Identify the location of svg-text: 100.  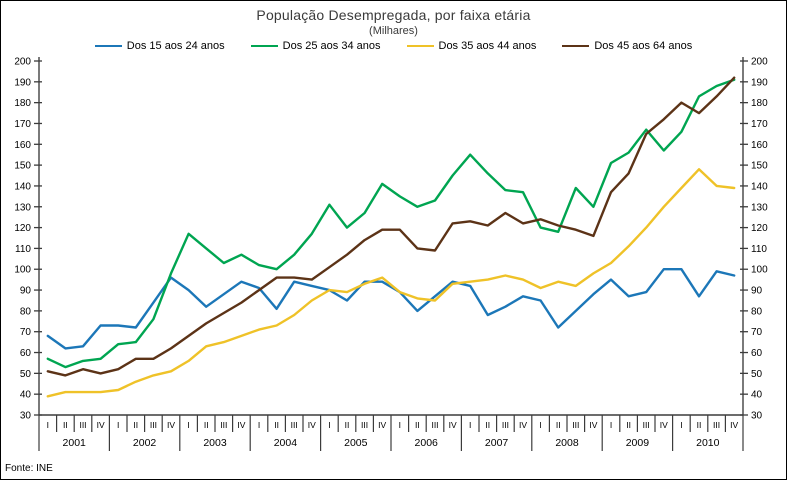
(759, 270).